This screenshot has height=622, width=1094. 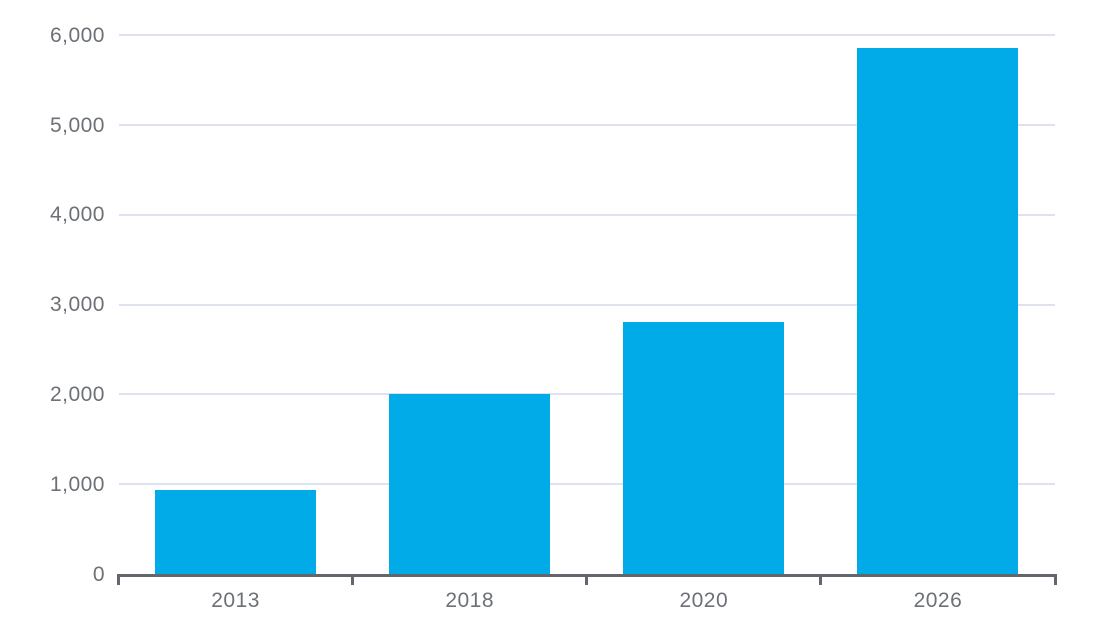 I want to click on y-tick-label: 4,000, so click(x=77, y=215).